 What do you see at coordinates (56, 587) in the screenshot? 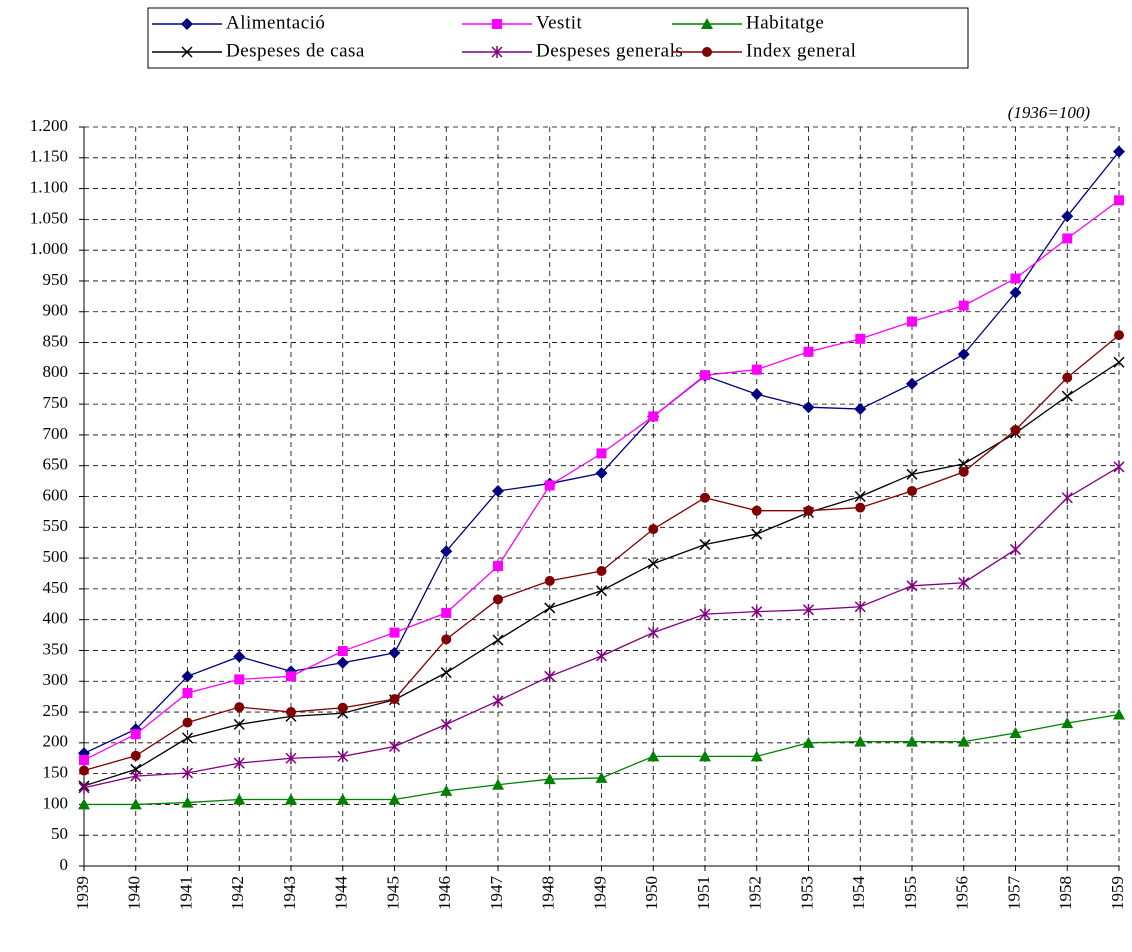
I see `y-tick-label: 450` at bounding box center [56, 587].